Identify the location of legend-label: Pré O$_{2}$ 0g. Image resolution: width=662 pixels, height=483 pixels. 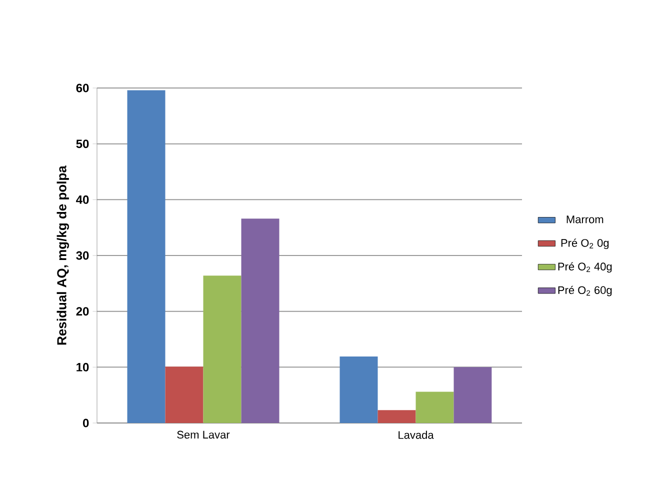
(585, 244).